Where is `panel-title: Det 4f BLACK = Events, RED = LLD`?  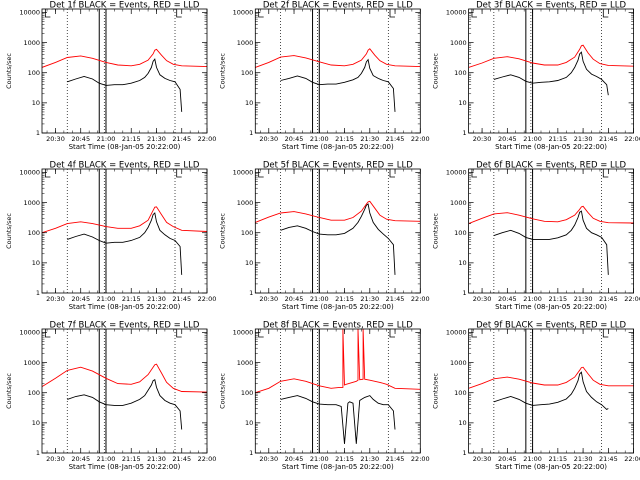
panel-title: Det 4f BLACK = Events, RED = LLD is located at coordinates (125, 166).